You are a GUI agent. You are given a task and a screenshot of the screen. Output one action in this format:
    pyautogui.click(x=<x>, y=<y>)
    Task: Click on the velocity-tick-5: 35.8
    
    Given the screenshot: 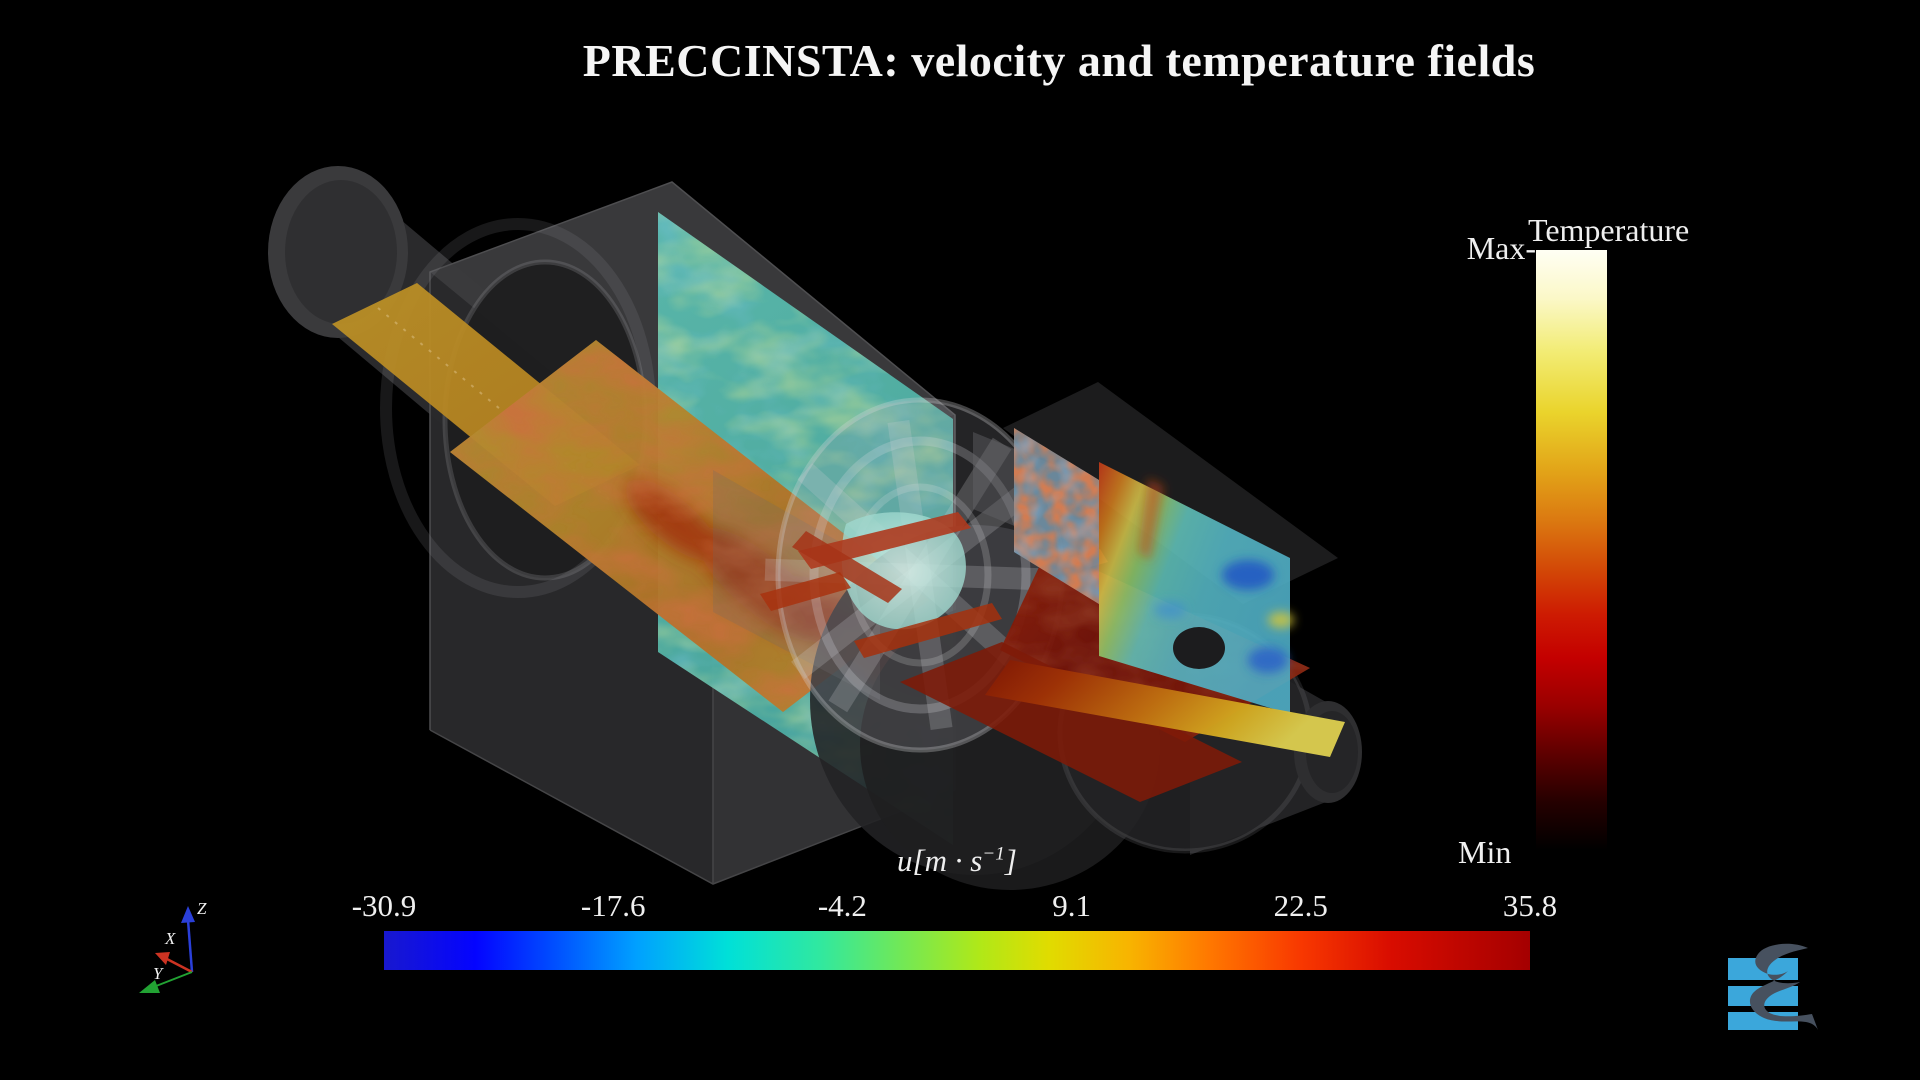 What is the action you would take?
    pyautogui.click(x=1530, y=905)
    